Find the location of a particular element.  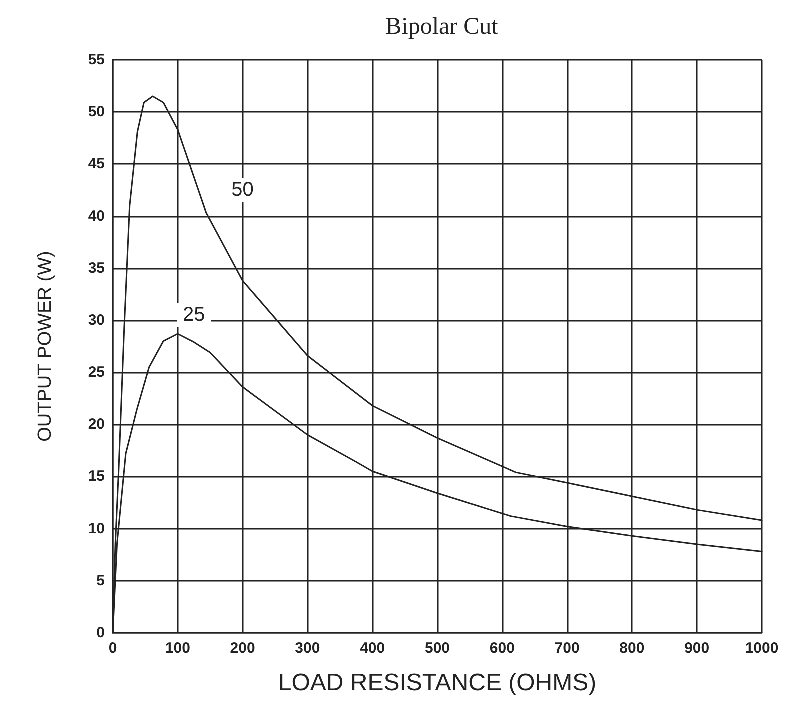

x-tick-label: 1000 is located at coordinates (762, 648).